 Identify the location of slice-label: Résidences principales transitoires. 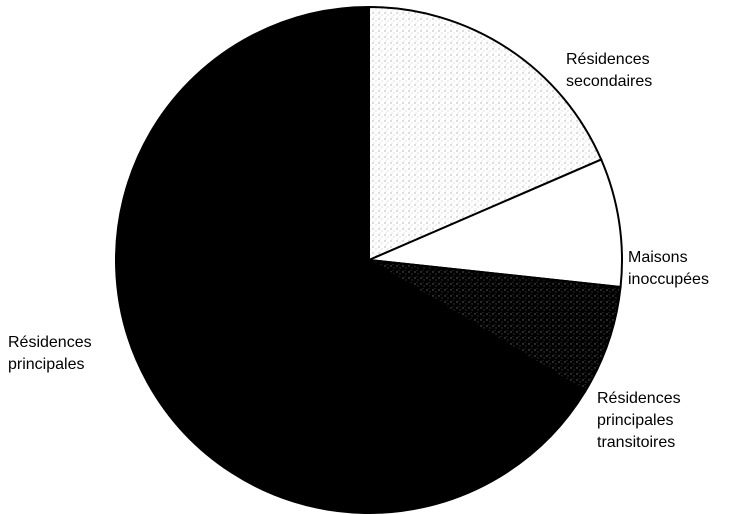
(639, 421).